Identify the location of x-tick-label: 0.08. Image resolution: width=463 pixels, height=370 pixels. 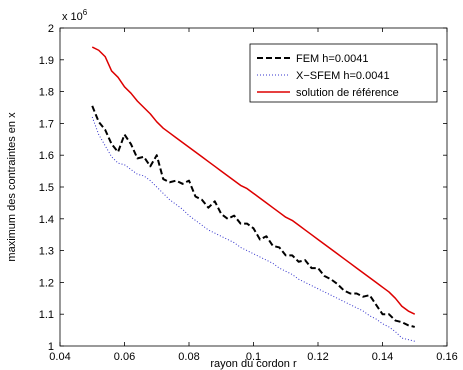
(188, 357).